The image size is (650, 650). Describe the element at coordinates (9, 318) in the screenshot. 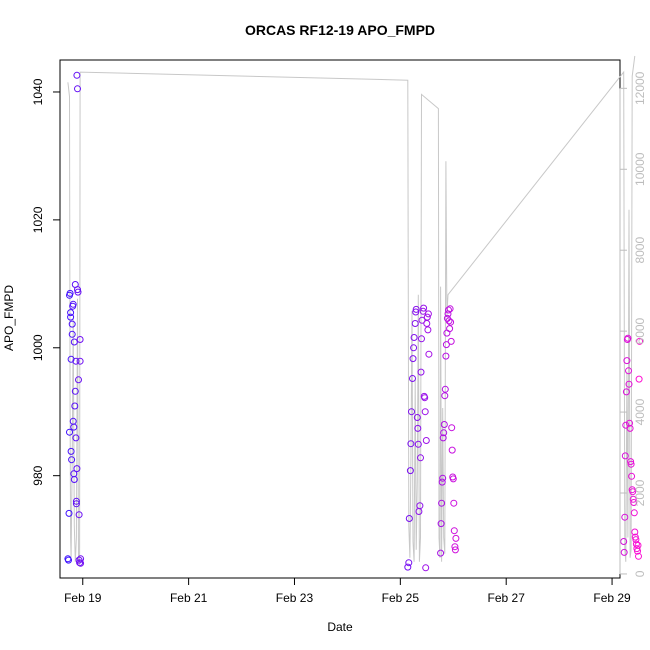

I see `y-axis-label: APO_FMPD` at that location.